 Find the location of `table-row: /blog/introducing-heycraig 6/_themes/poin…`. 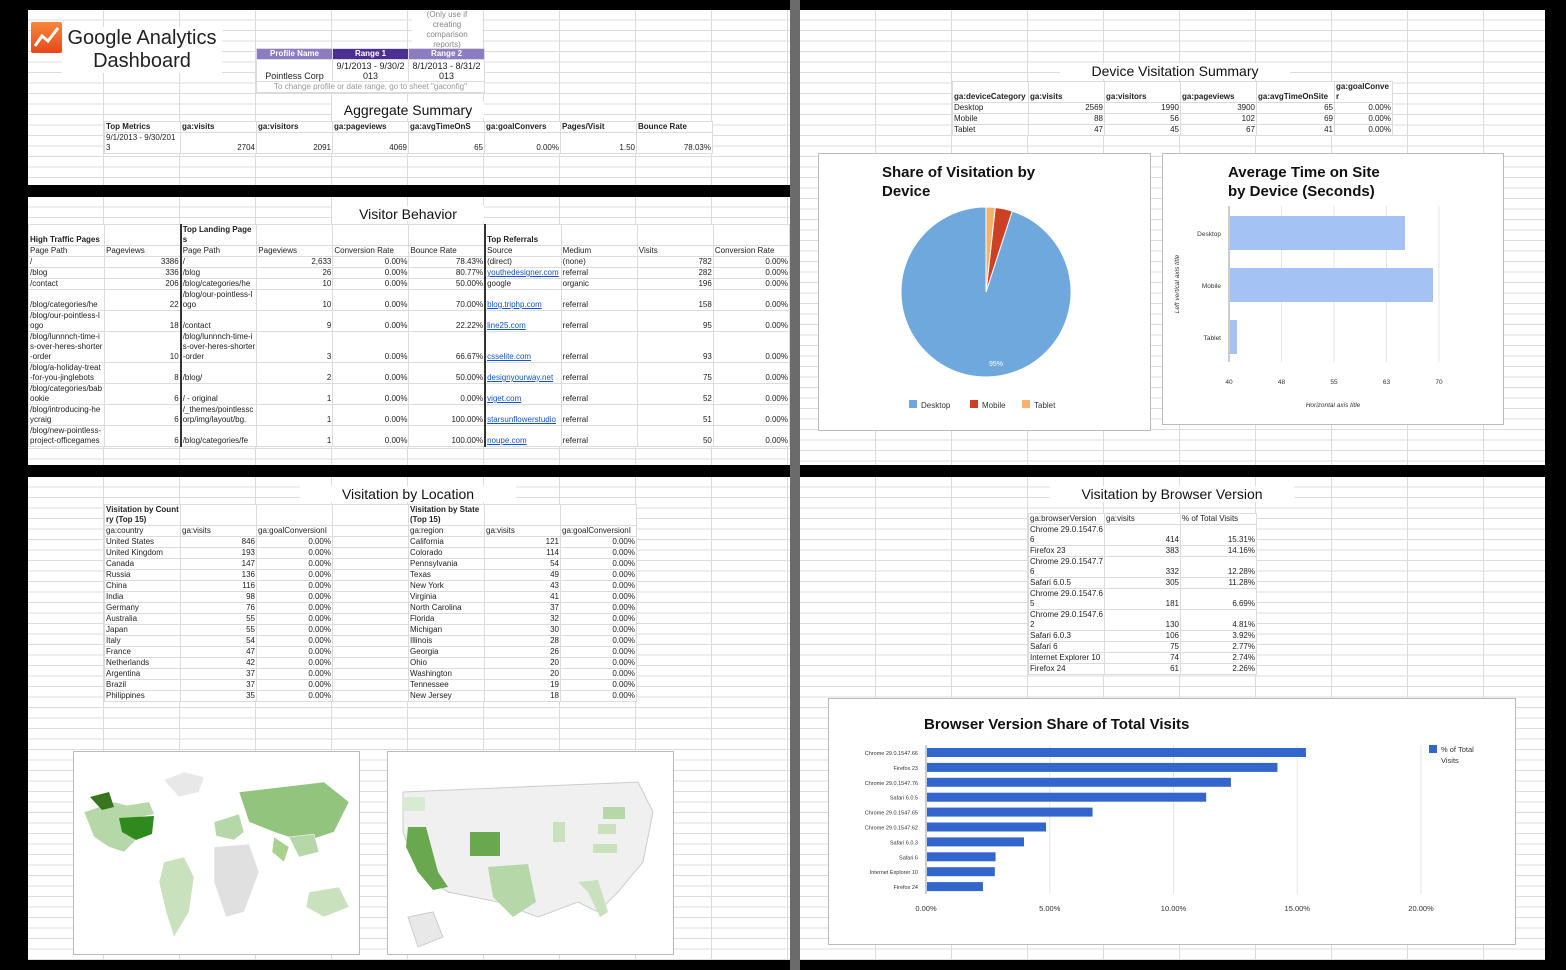

table-row: /blog/introducing-heycraig 6/_themes/poin… is located at coordinates (409, 415).